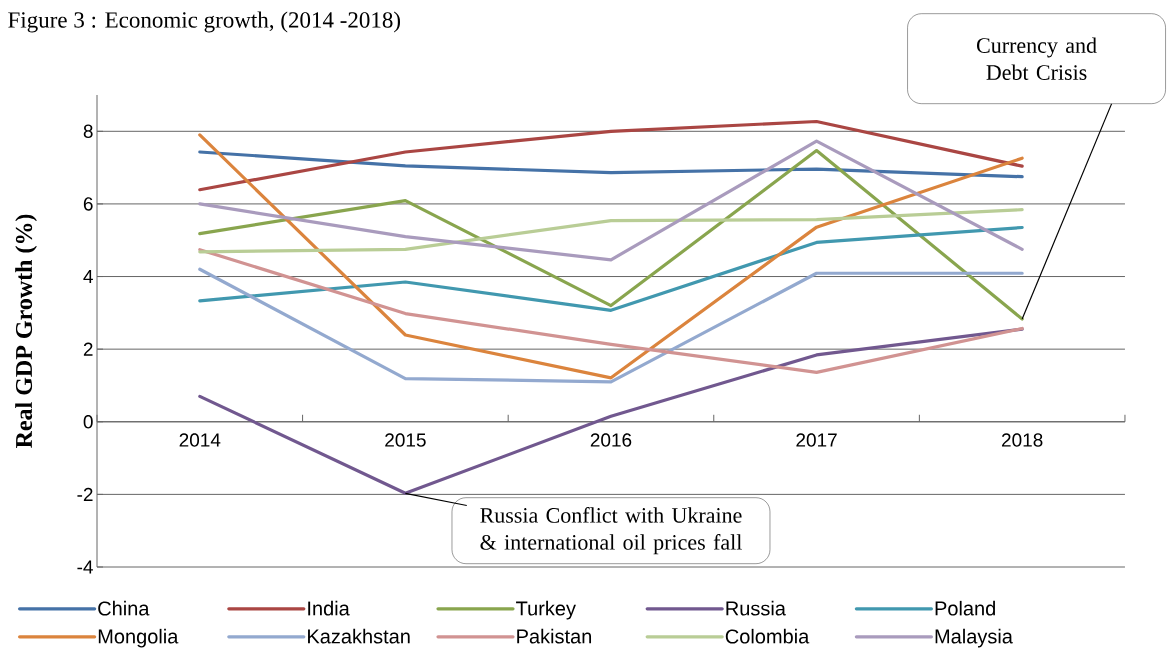 The width and height of the screenshot is (1174, 672). Describe the element at coordinates (611, 440) in the screenshot. I see `x-tick-label: 2016` at that location.